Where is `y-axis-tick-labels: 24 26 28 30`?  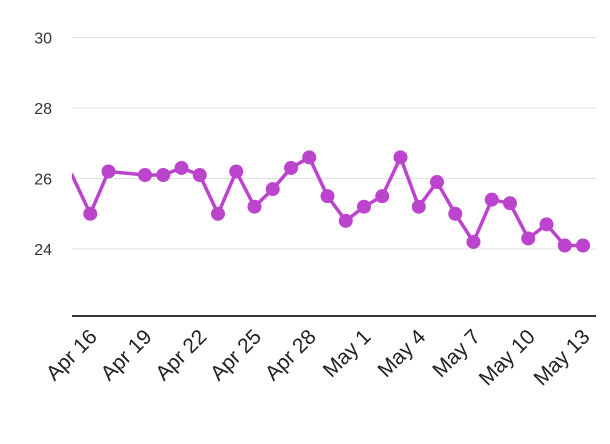 y-axis-tick-labels: 24 26 28 30 is located at coordinates (43, 145).